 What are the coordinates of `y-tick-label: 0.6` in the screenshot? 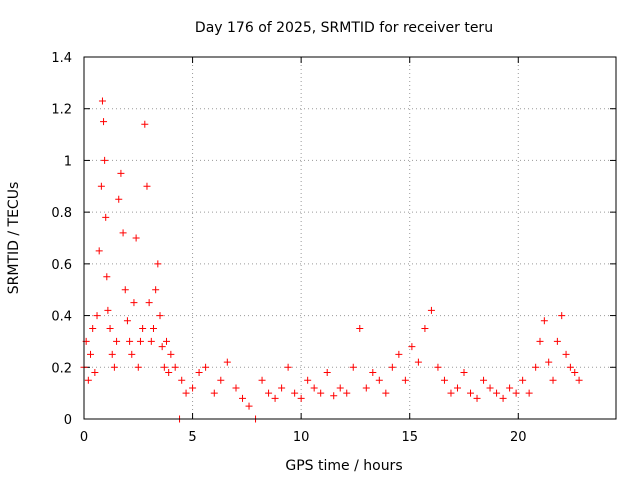 It's located at (61, 265).